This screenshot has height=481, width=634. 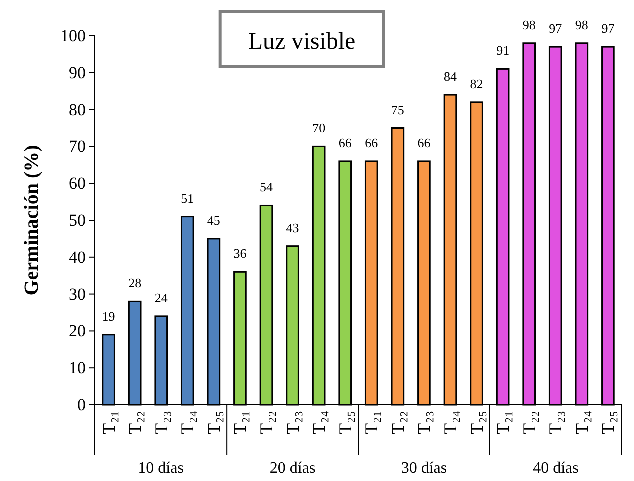 I want to click on data-label: 75, so click(x=397, y=110).